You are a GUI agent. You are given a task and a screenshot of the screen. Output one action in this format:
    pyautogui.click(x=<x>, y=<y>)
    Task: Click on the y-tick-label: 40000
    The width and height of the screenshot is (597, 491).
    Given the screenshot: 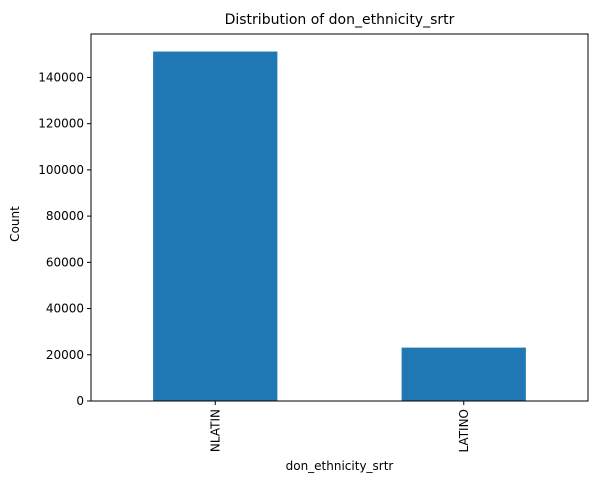 What is the action you would take?
    pyautogui.click(x=65, y=309)
    